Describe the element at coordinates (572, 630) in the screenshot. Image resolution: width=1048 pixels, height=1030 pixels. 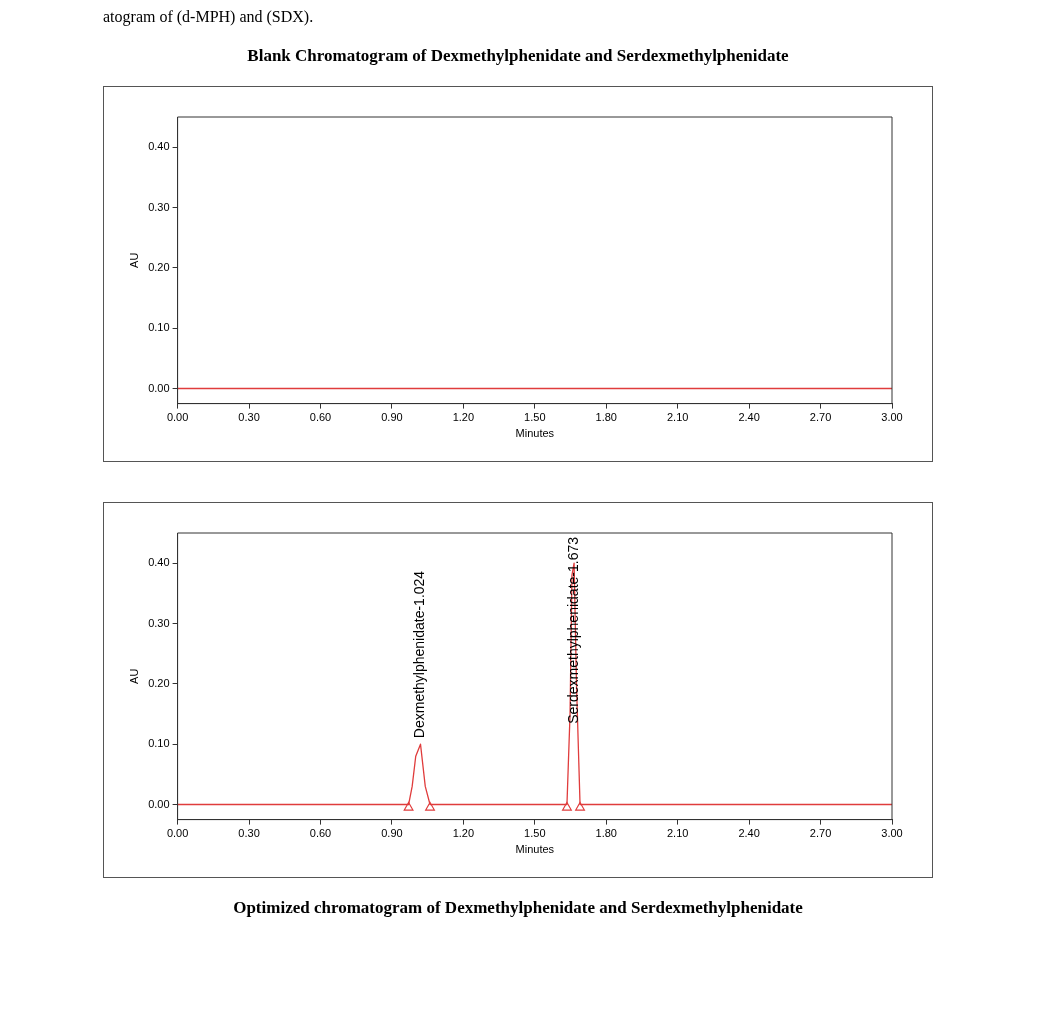
I see `annotation: Serdexmethylphenidate-1.673` at that location.